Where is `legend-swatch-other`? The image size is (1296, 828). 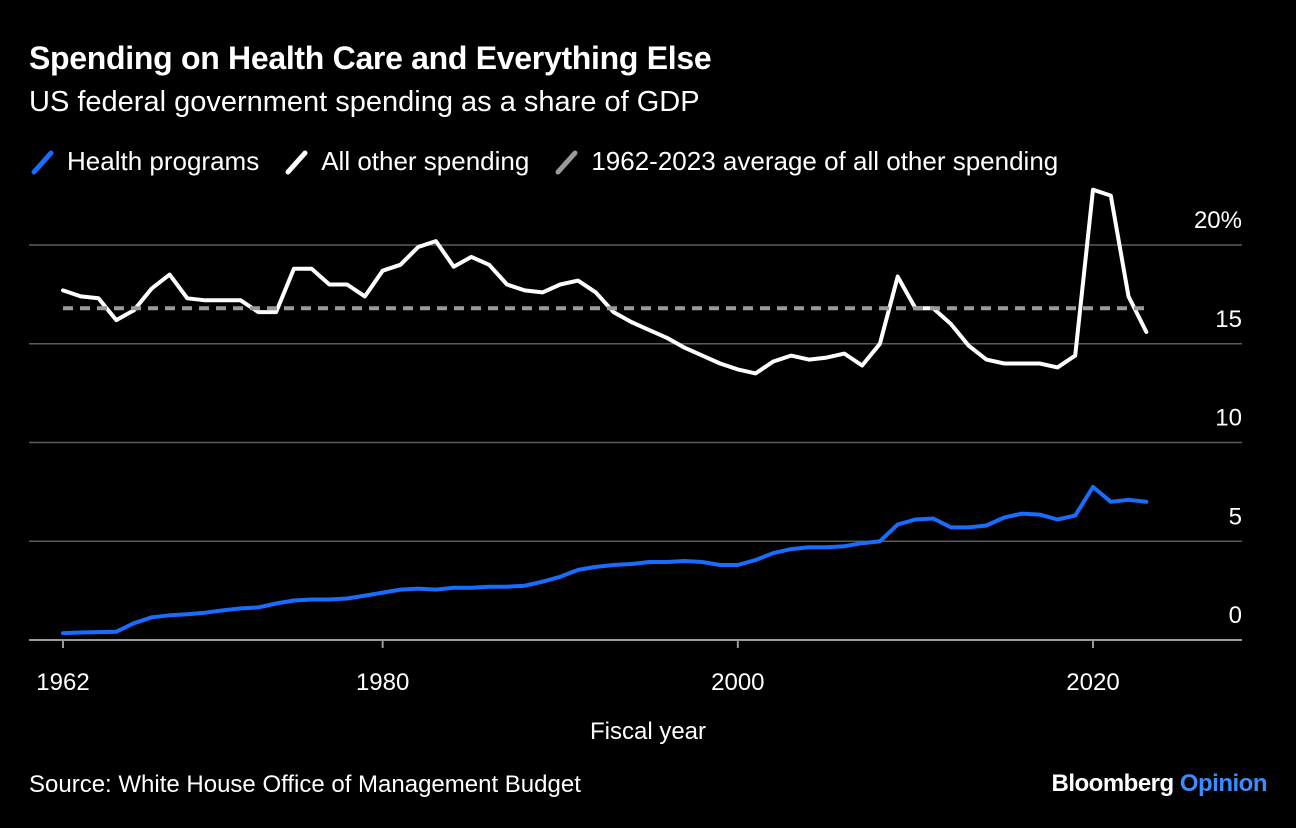
legend-swatch-other is located at coordinates (296, 162).